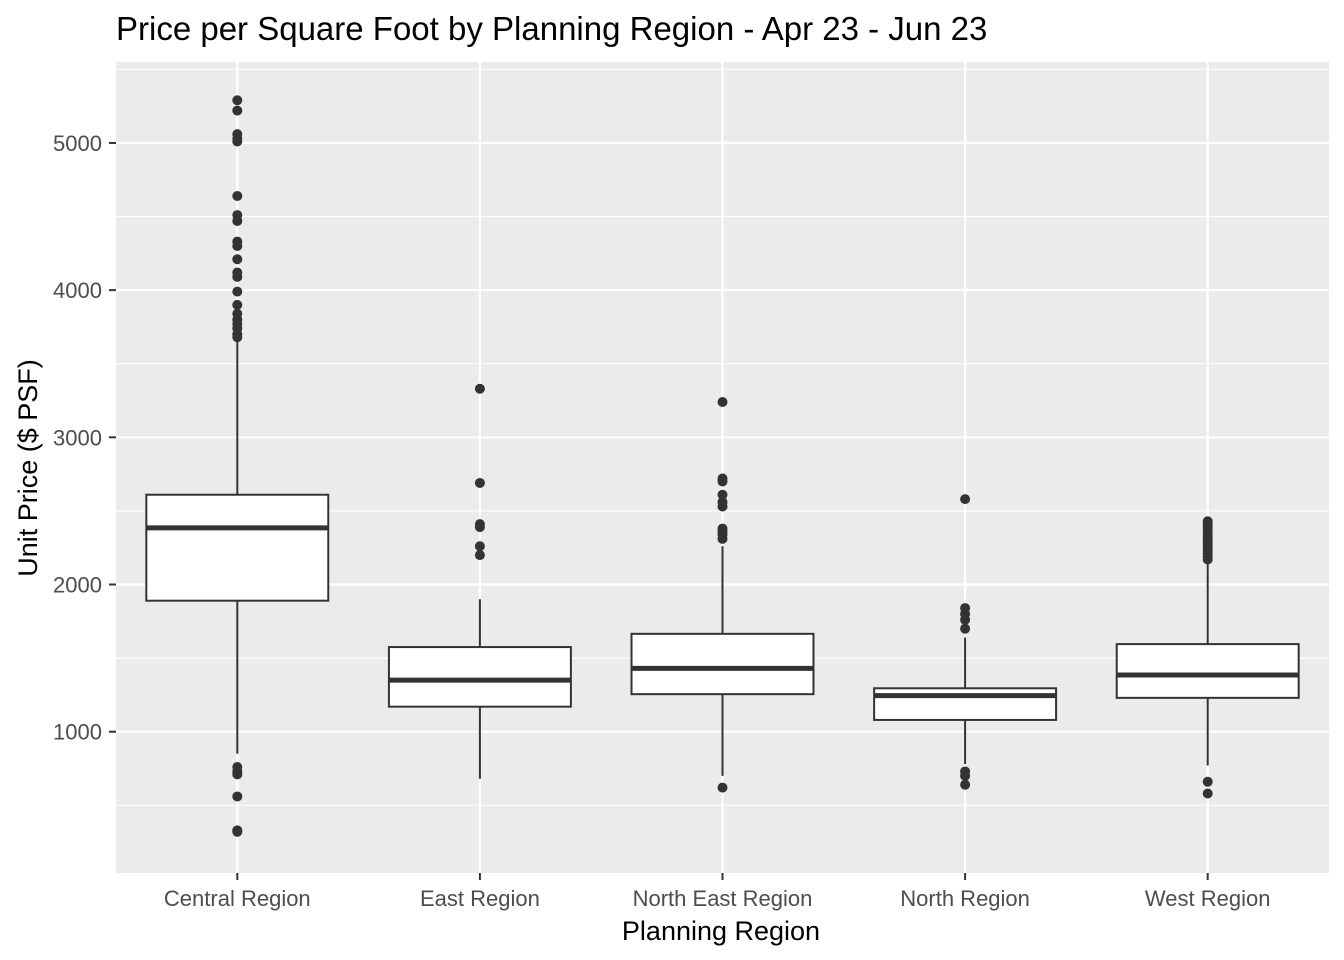 This screenshot has width=1344, height=960. What do you see at coordinates (77, 437) in the screenshot?
I see `y-tick-label: 3000` at bounding box center [77, 437].